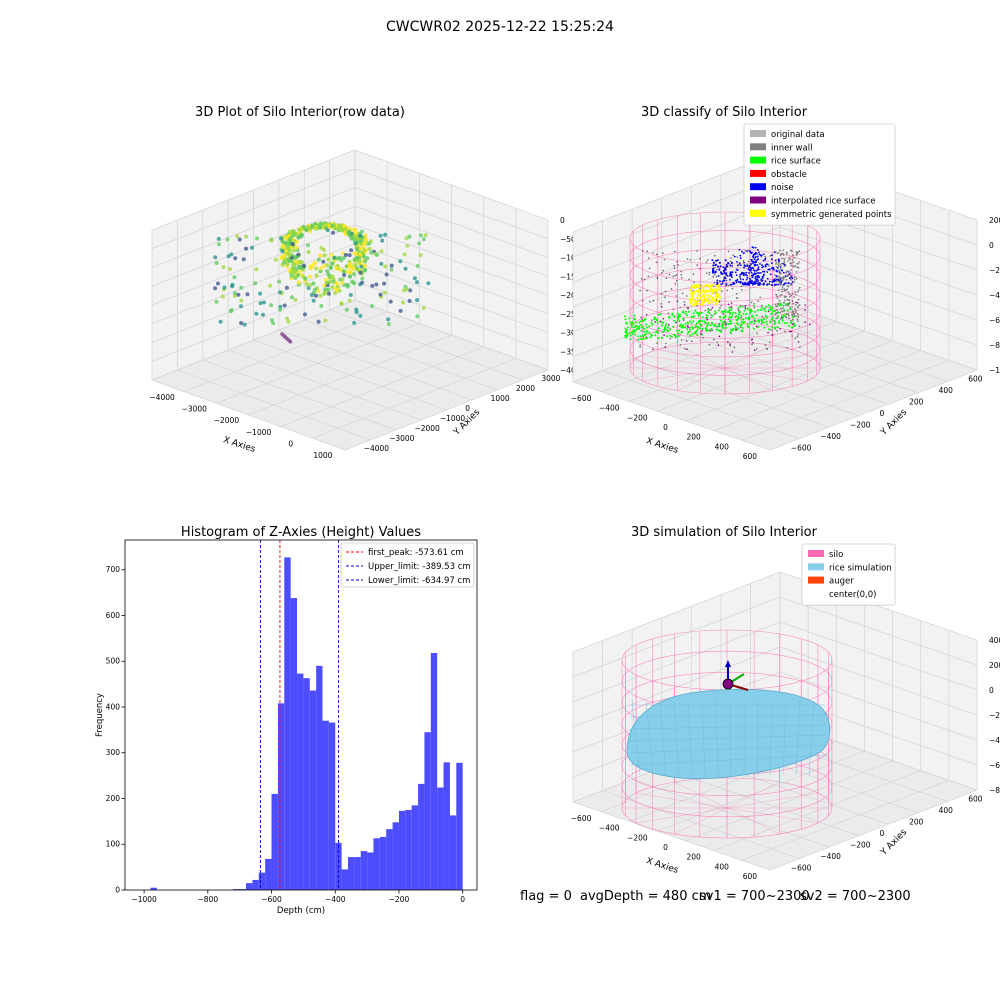  What do you see at coordinates (113, 569) in the screenshot?
I see `y-tick-label: 700` at bounding box center [113, 569].